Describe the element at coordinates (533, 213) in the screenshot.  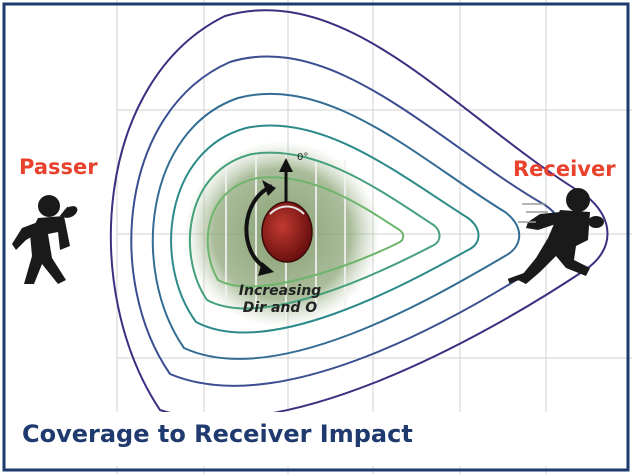
I see `motion-lines` at that location.